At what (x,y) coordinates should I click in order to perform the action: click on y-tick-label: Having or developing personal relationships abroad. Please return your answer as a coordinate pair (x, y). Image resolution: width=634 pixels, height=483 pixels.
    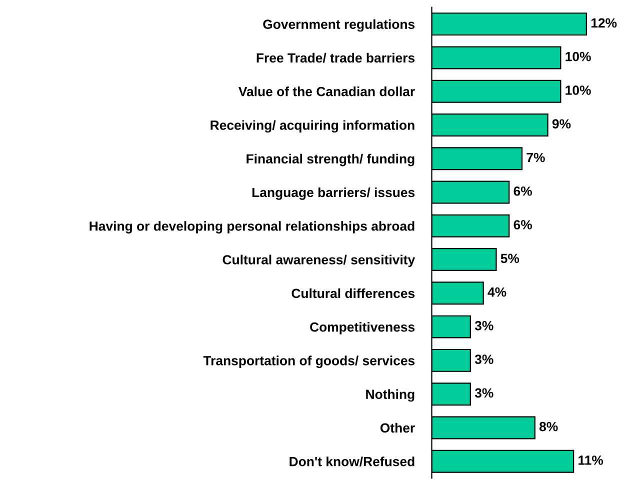
    Looking at the image, I should click on (252, 227).